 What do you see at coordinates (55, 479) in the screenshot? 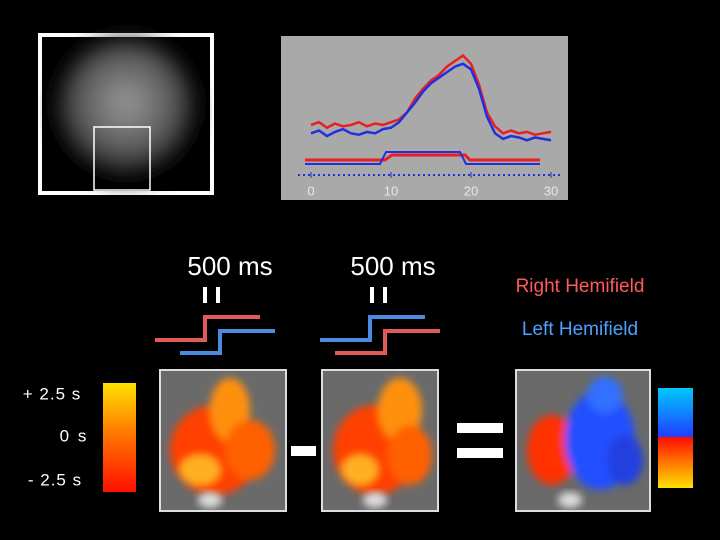
I see `scale-label: - 2.5 s` at bounding box center [55, 479].